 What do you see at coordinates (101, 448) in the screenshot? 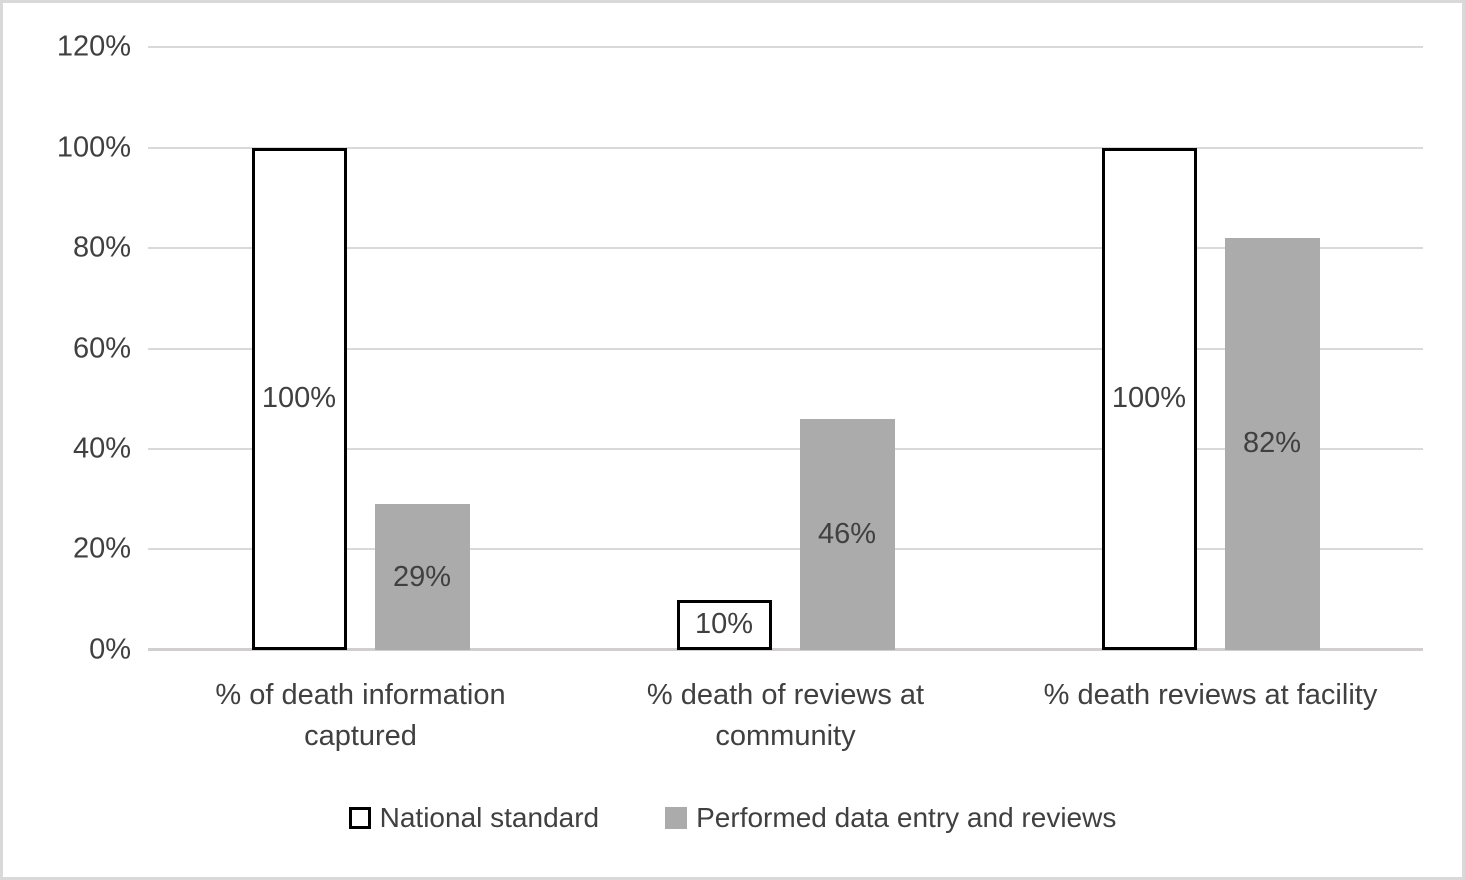
I see `y-tick-40: 40%` at bounding box center [101, 448].